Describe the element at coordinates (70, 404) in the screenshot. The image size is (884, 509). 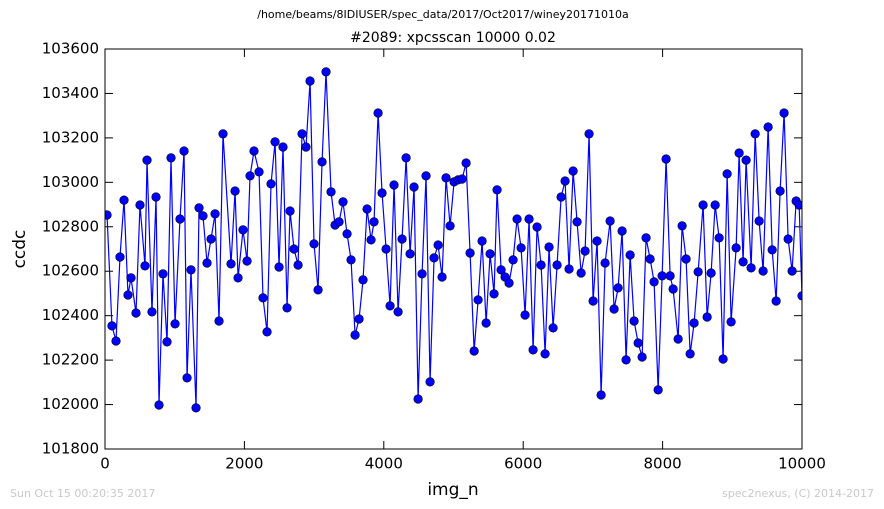
I see `y-tick-label: 102000` at that location.